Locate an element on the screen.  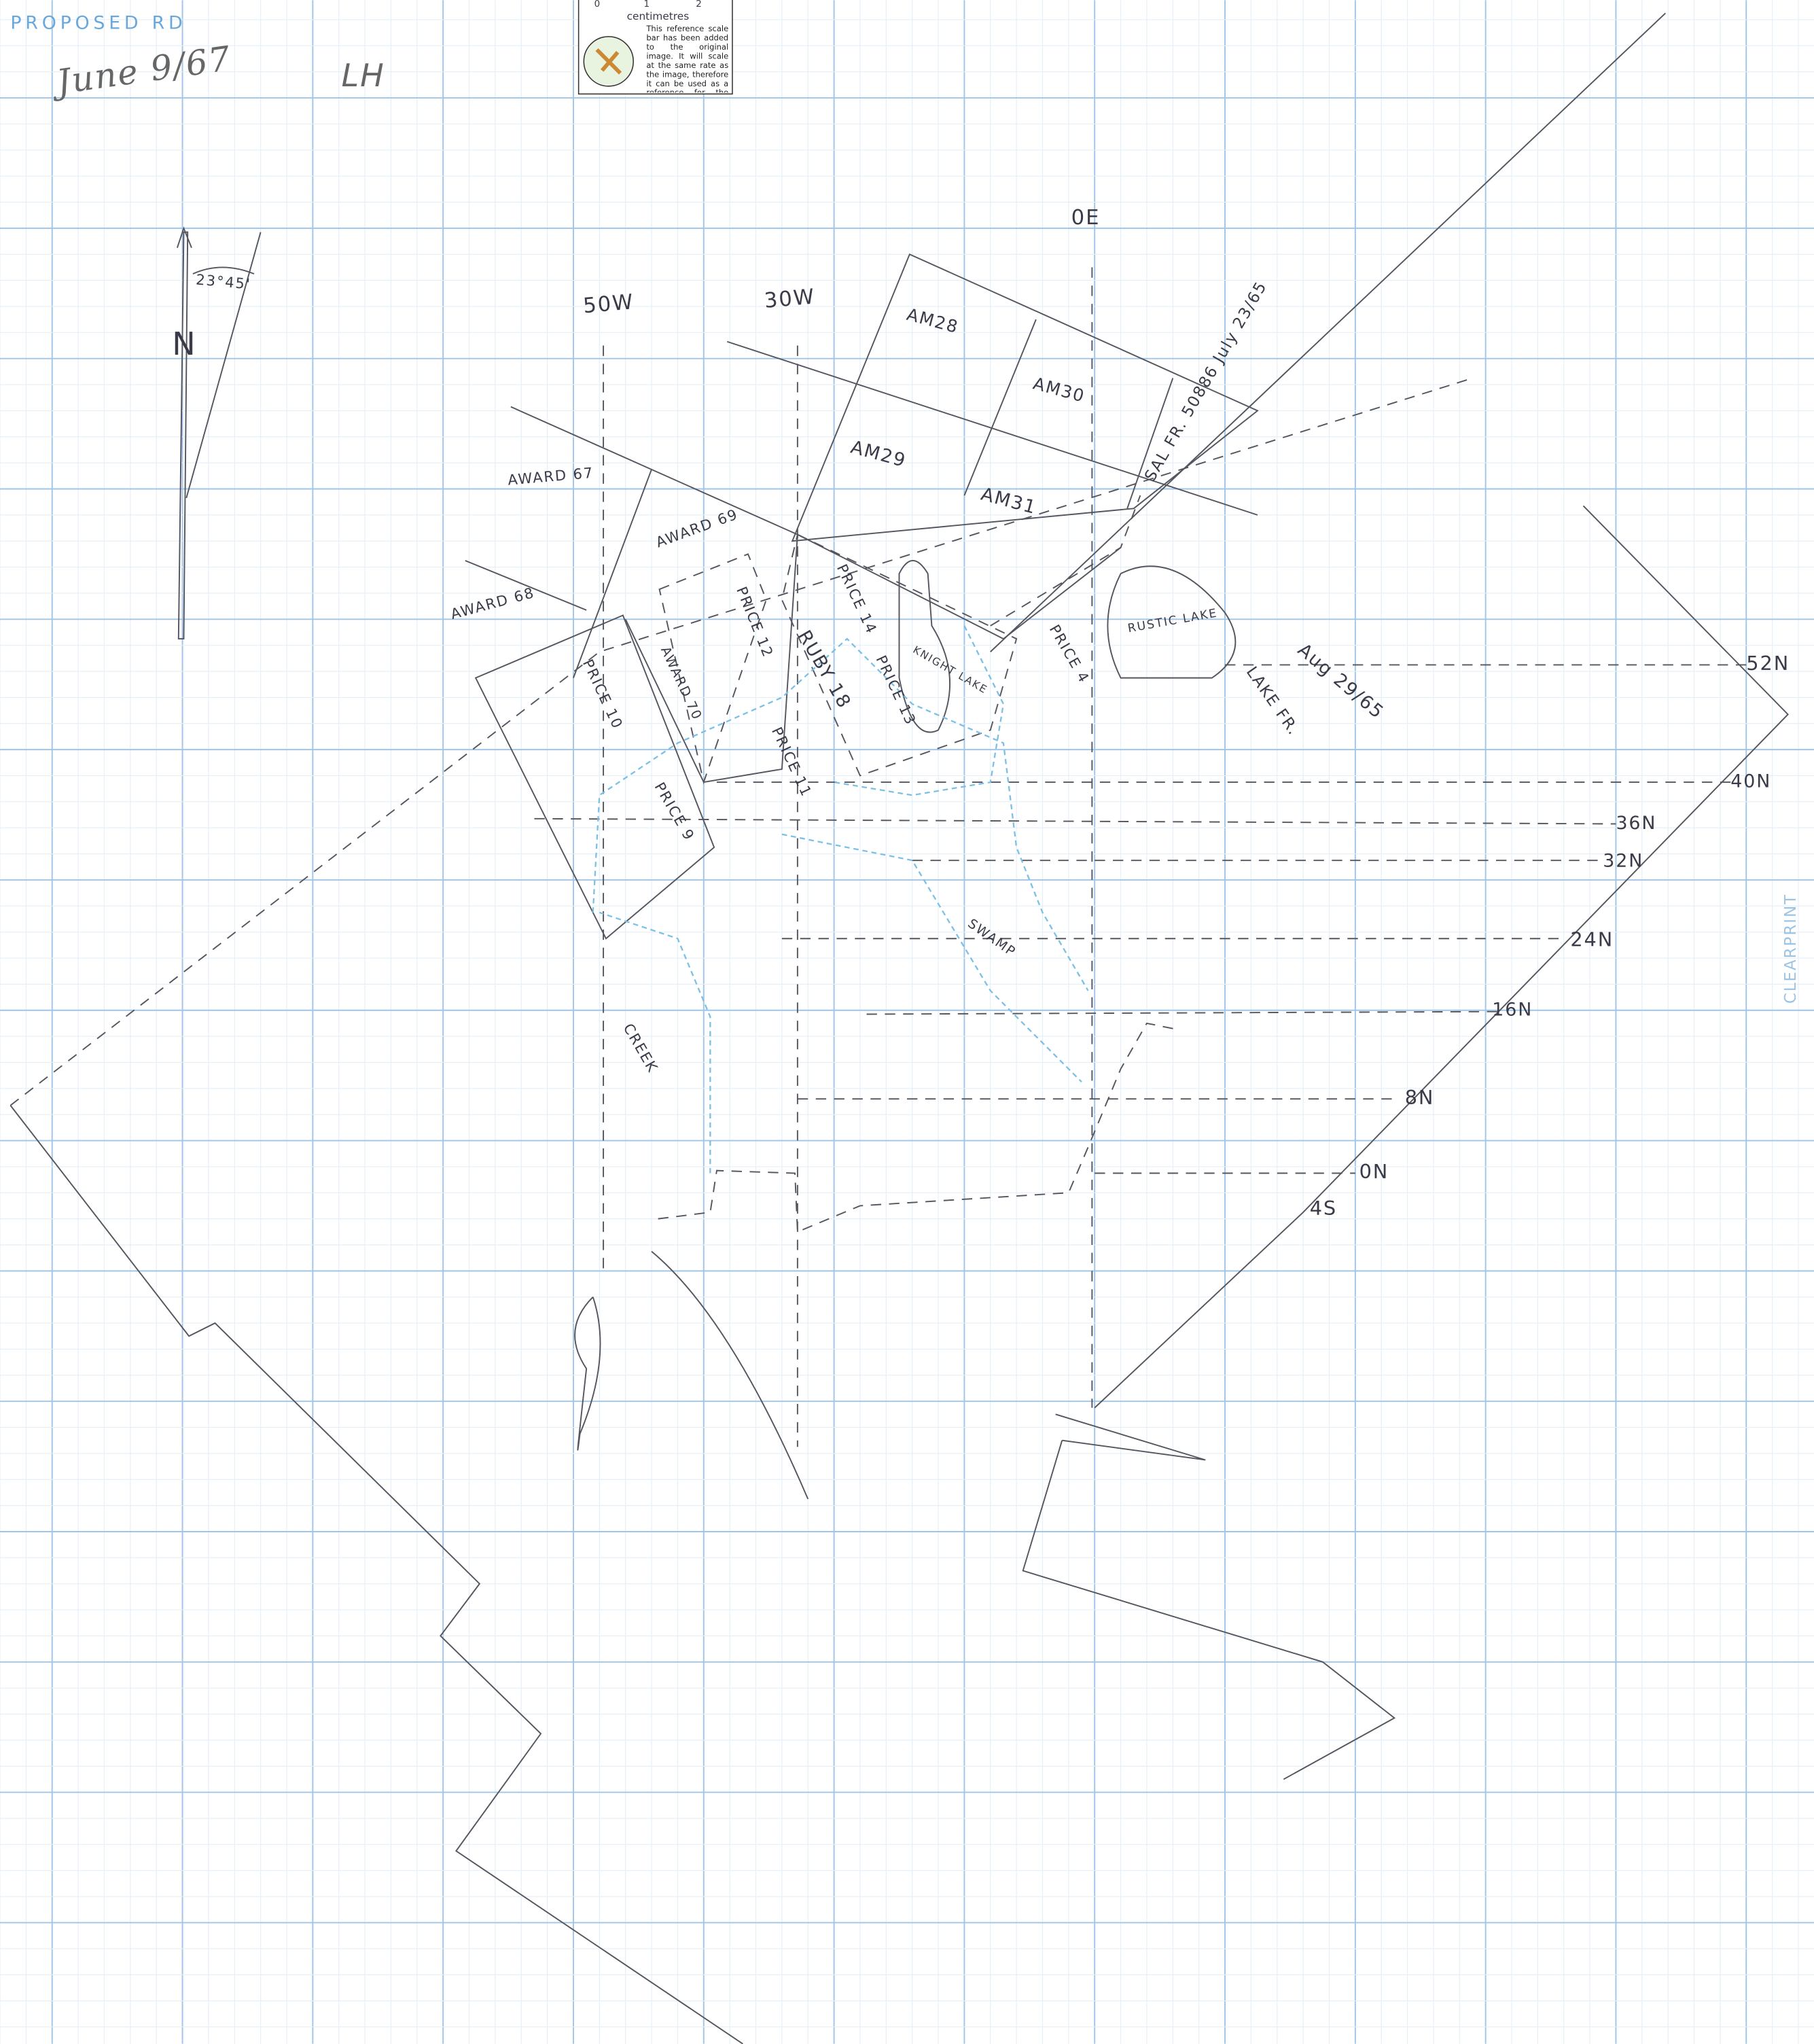
creek-a is located at coordinates (841, 814).